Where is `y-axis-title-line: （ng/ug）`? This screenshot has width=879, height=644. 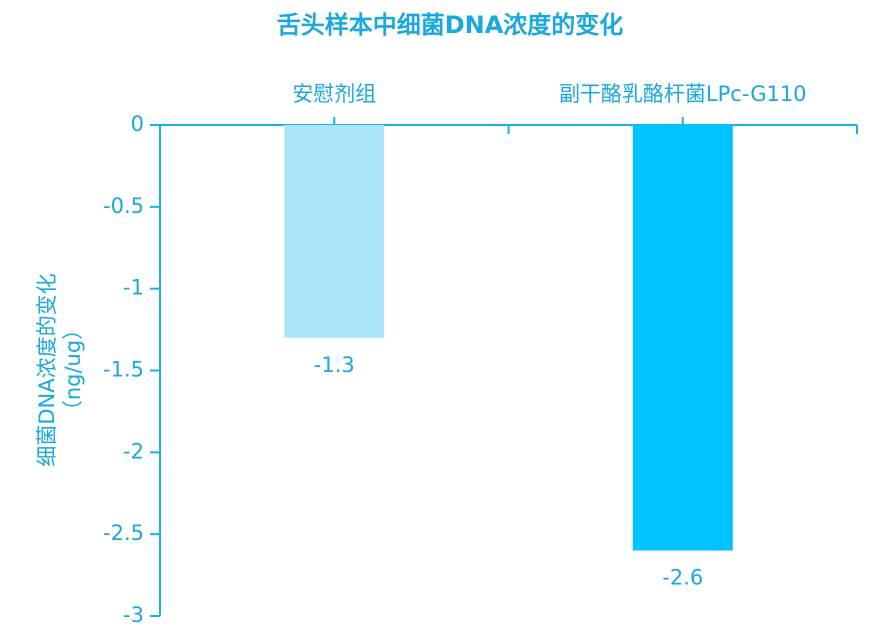
y-axis-title-line: （ng/ug） is located at coordinates (73, 370).